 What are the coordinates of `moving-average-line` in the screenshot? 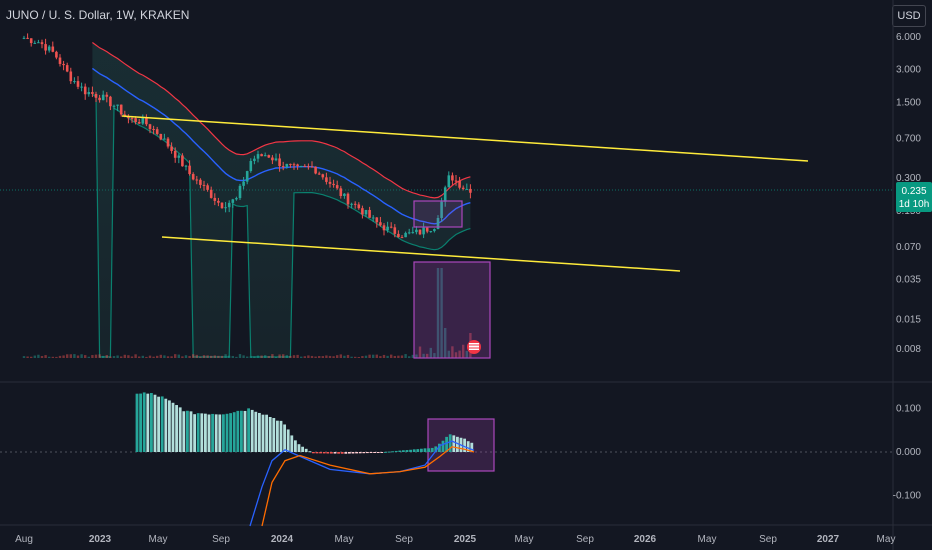 It's located at (281, 146).